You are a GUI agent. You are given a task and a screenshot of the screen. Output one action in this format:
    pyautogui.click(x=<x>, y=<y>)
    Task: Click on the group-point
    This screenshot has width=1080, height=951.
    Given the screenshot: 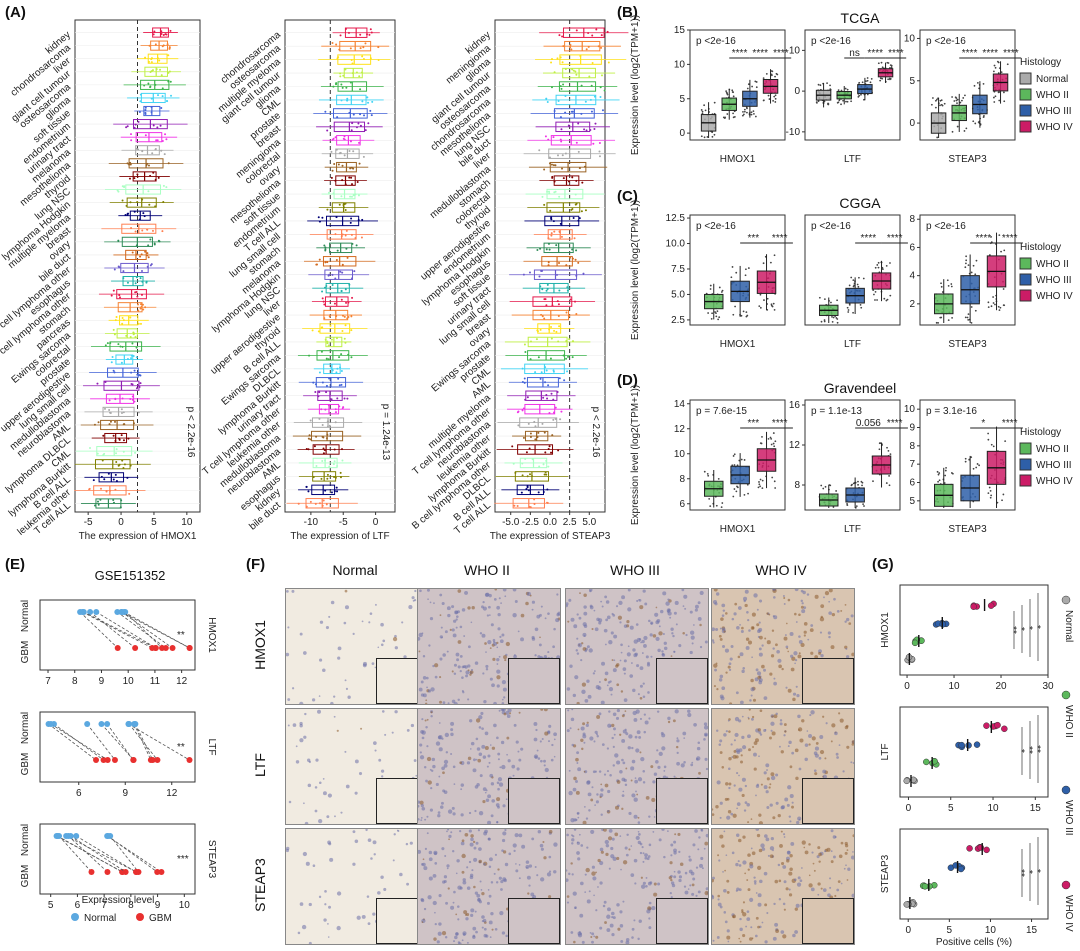 What is the action you would take?
    pyautogui.click(x=907, y=904)
    